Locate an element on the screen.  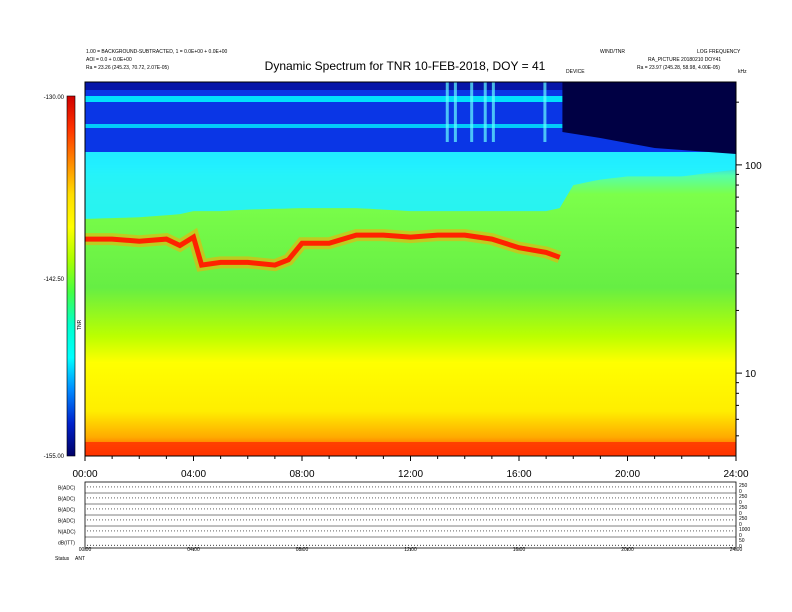
dark-zone is located at coordinates (649, 118).